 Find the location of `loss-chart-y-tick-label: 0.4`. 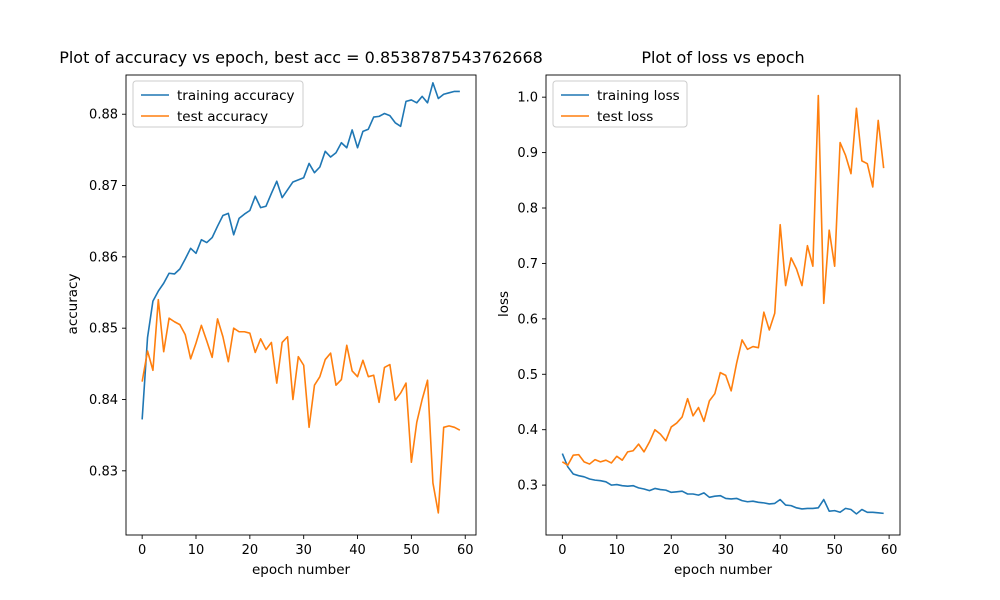

loss-chart-y-tick-label: 0.4 is located at coordinates (527, 430).